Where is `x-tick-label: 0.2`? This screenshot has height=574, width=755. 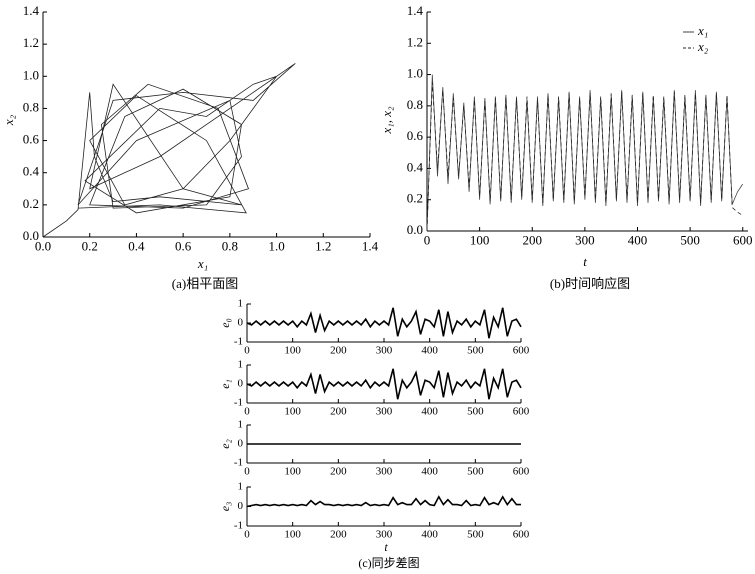
x-tick-label: 0.2 is located at coordinates (90, 245).